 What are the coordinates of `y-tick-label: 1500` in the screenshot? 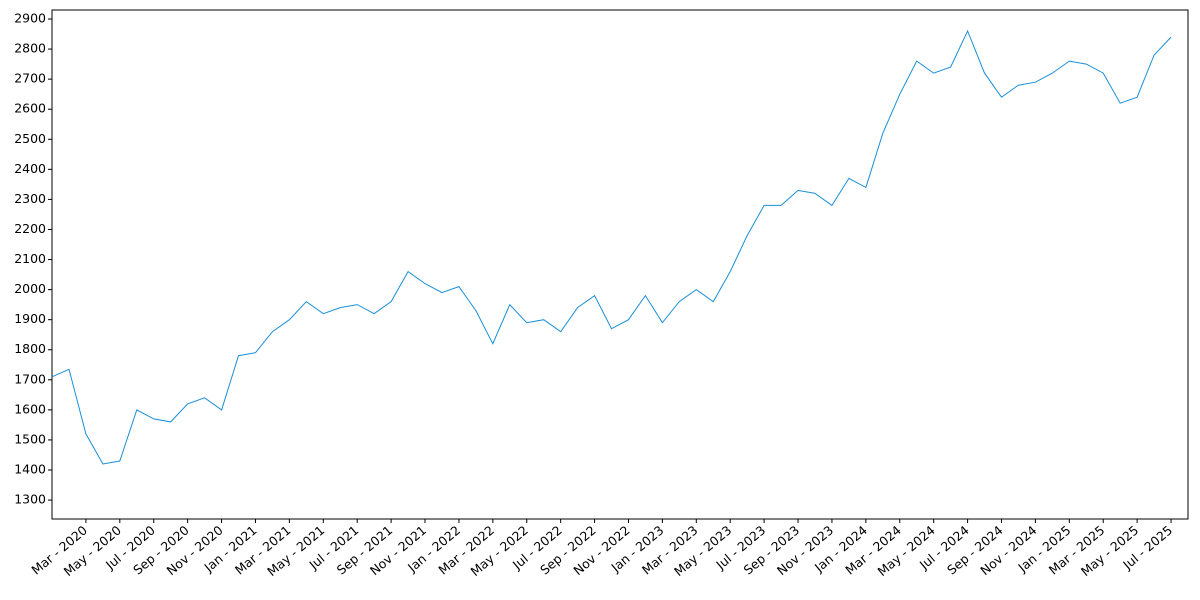 It's located at (30, 438).